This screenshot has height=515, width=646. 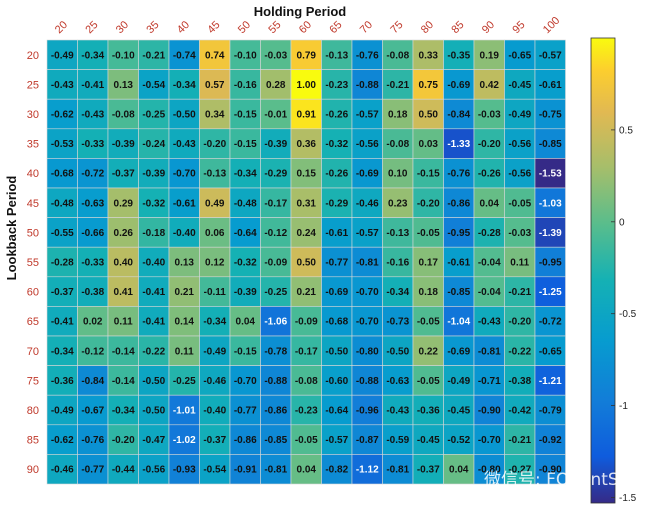 I want to click on colorbar-gradient, so click(x=603, y=270).